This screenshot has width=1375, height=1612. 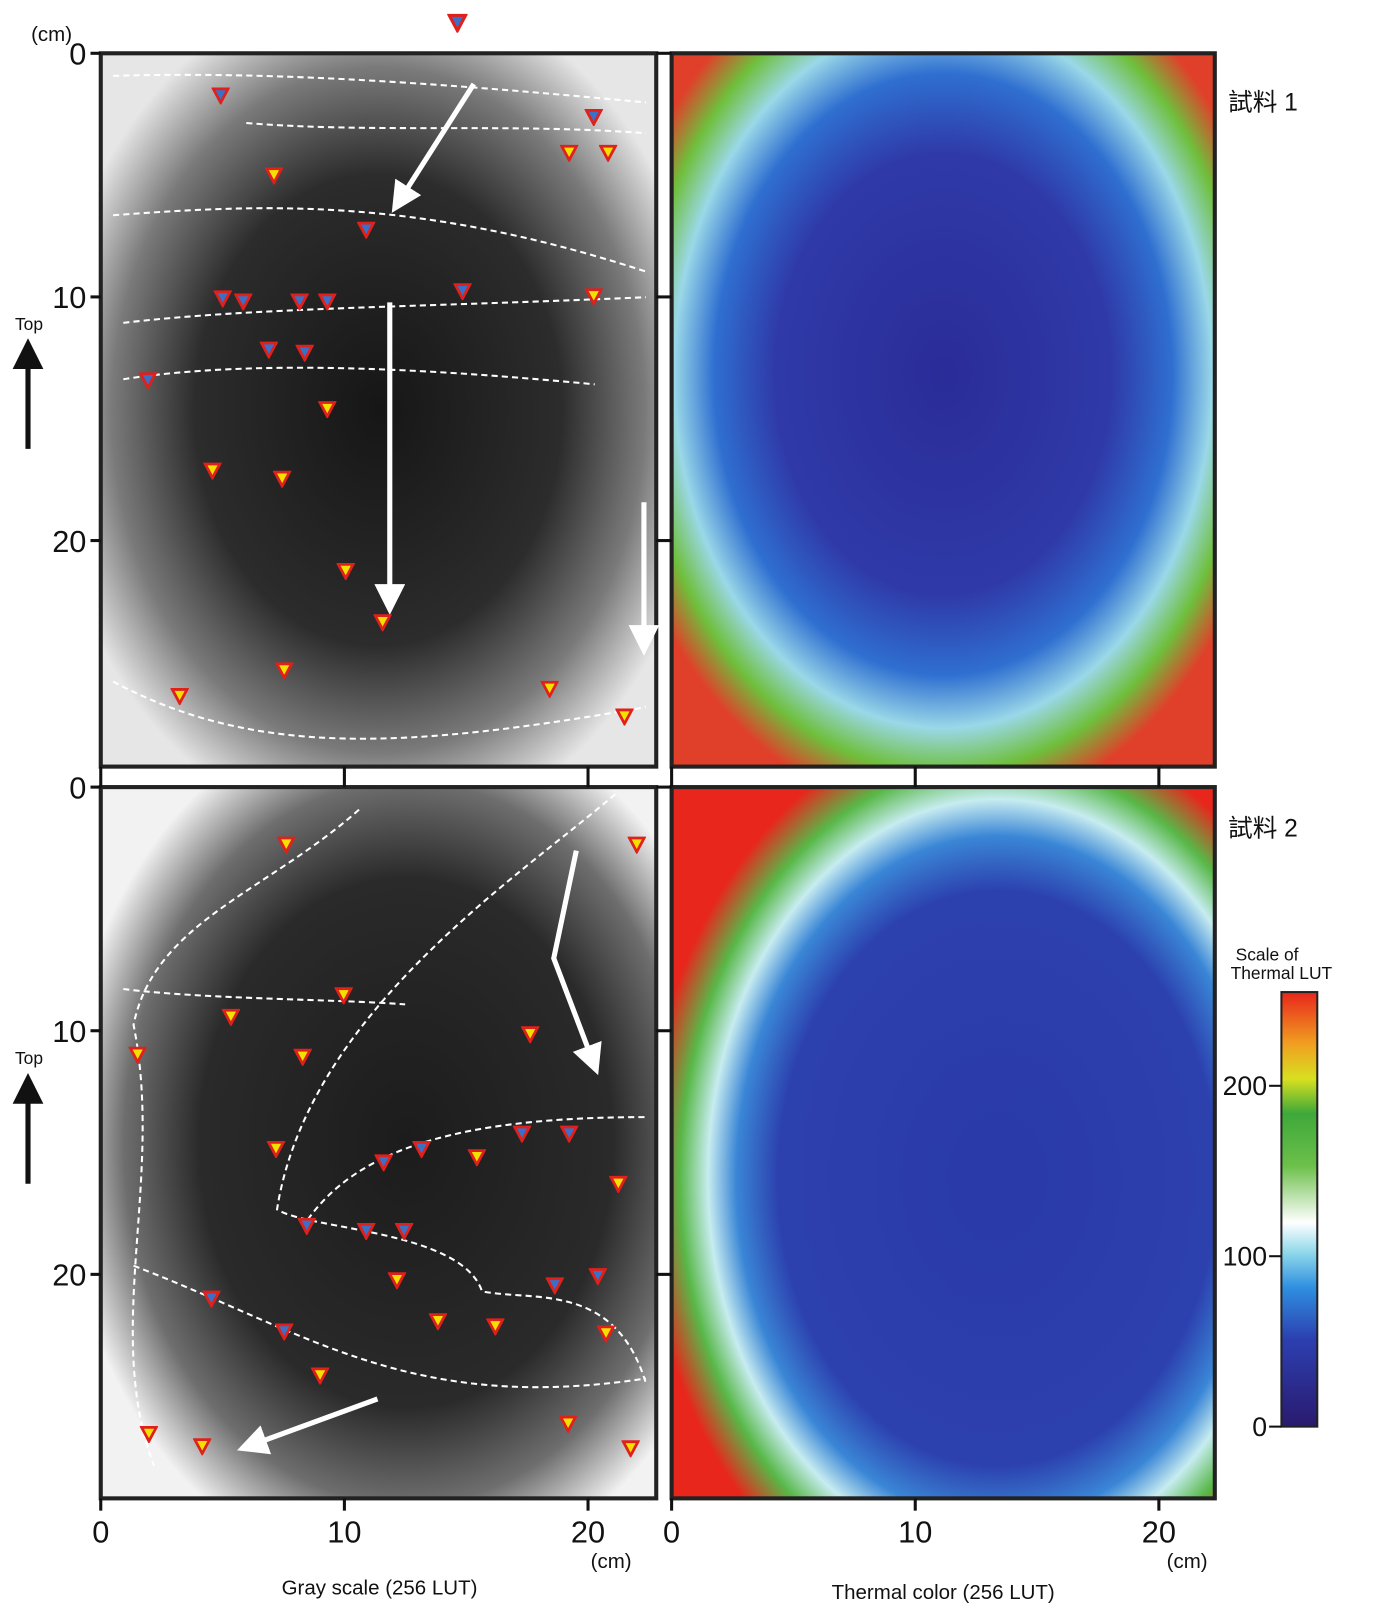 I want to click on lut-title: Thermal LUT, so click(x=1282, y=973).